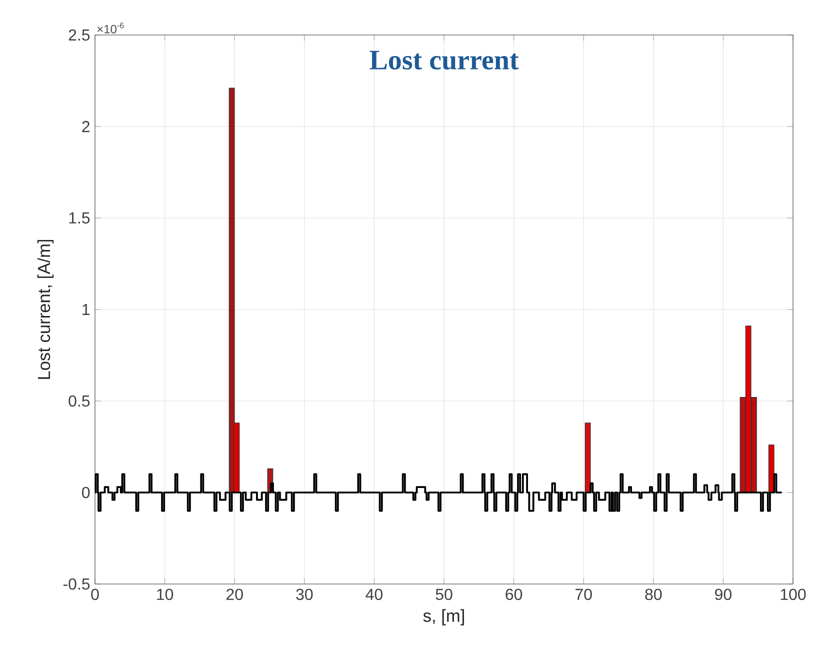  What do you see at coordinates (76, 584) in the screenshot?
I see `y-tick-label: -0.5` at bounding box center [76, 584].